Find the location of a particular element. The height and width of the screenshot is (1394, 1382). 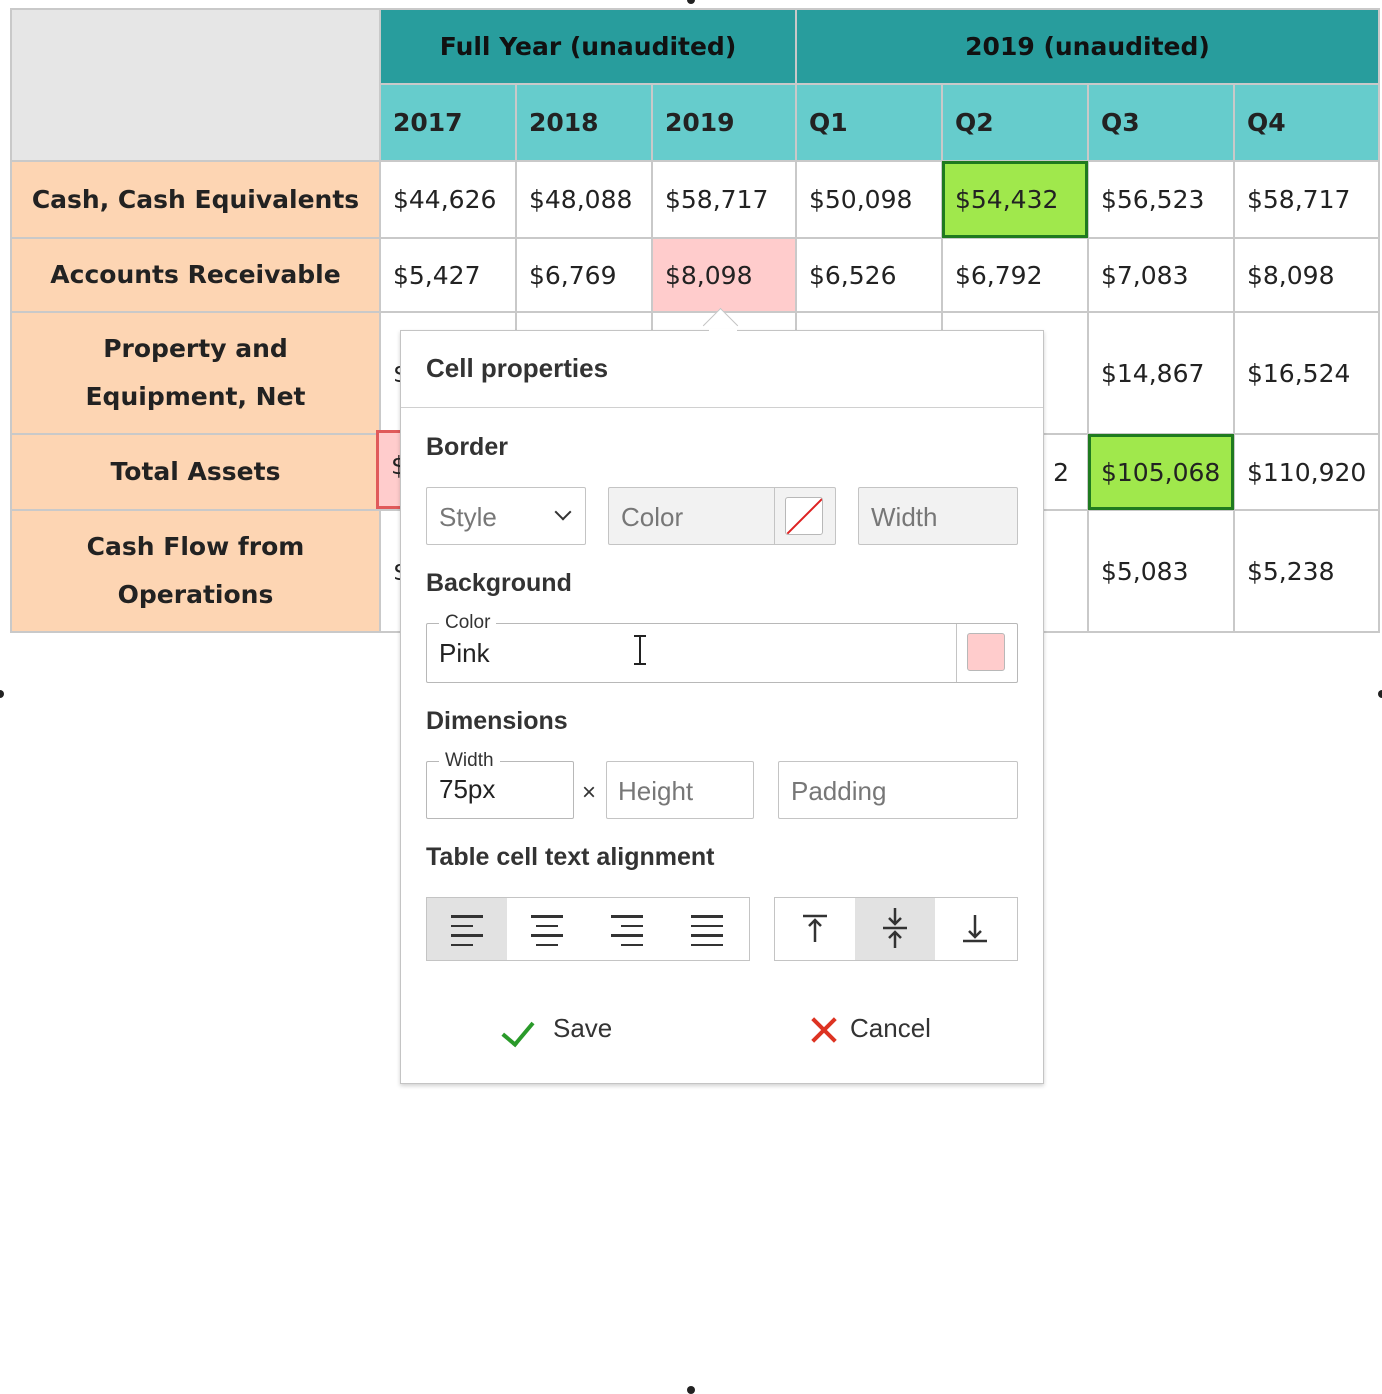

resize-handle-left is located at coordinates (2, 694).